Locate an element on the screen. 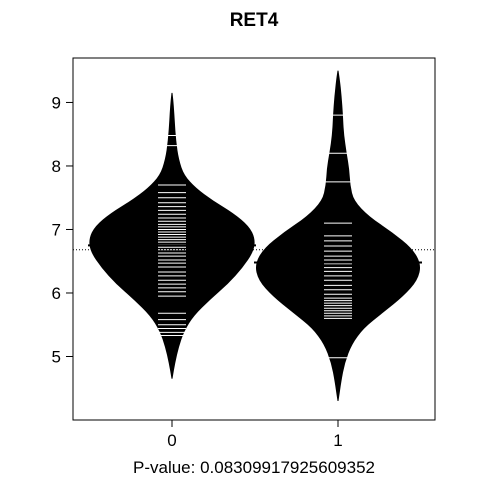 The width and height of the screenshot is (480, 480). y-axis: 5 6 7 8 9 is located at coordinates (62, 229).